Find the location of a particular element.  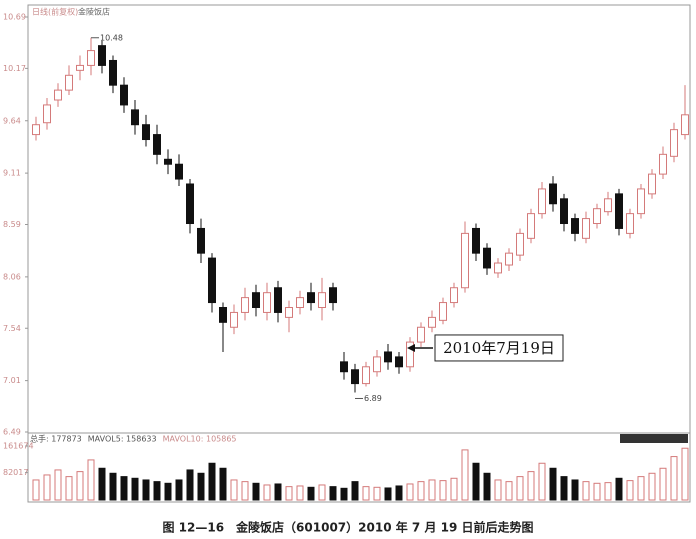

high-label: 10.48 is located at coordinates (111, 37).